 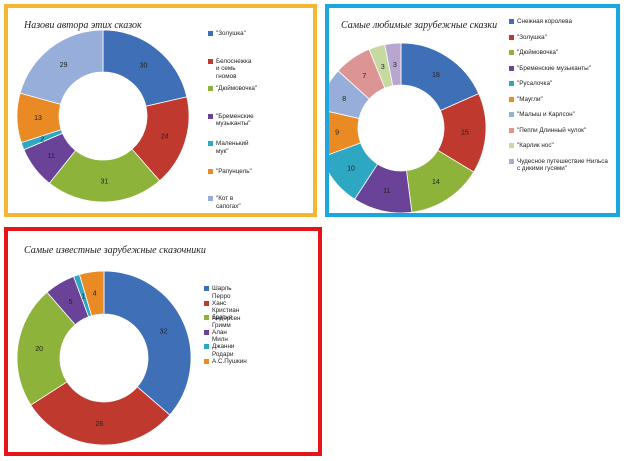 I want to click on legend-label: "Русалочка", so click(x=535, y=83).